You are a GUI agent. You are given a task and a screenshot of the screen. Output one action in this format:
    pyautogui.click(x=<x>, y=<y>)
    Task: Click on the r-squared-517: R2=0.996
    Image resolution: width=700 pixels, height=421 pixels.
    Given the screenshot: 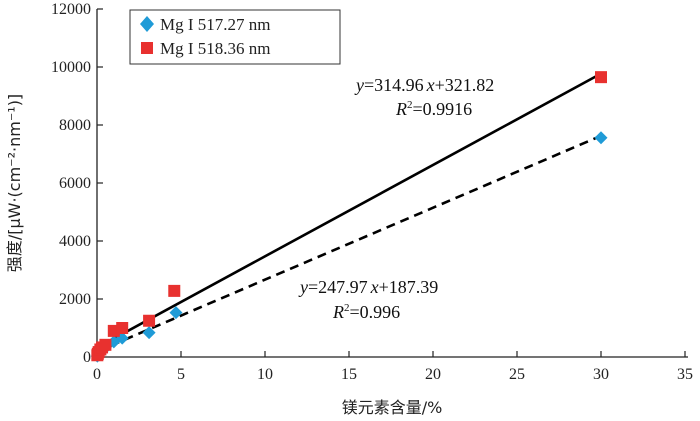 What is the action you would take?
    pyautogui.click(x=366, y=312)
    